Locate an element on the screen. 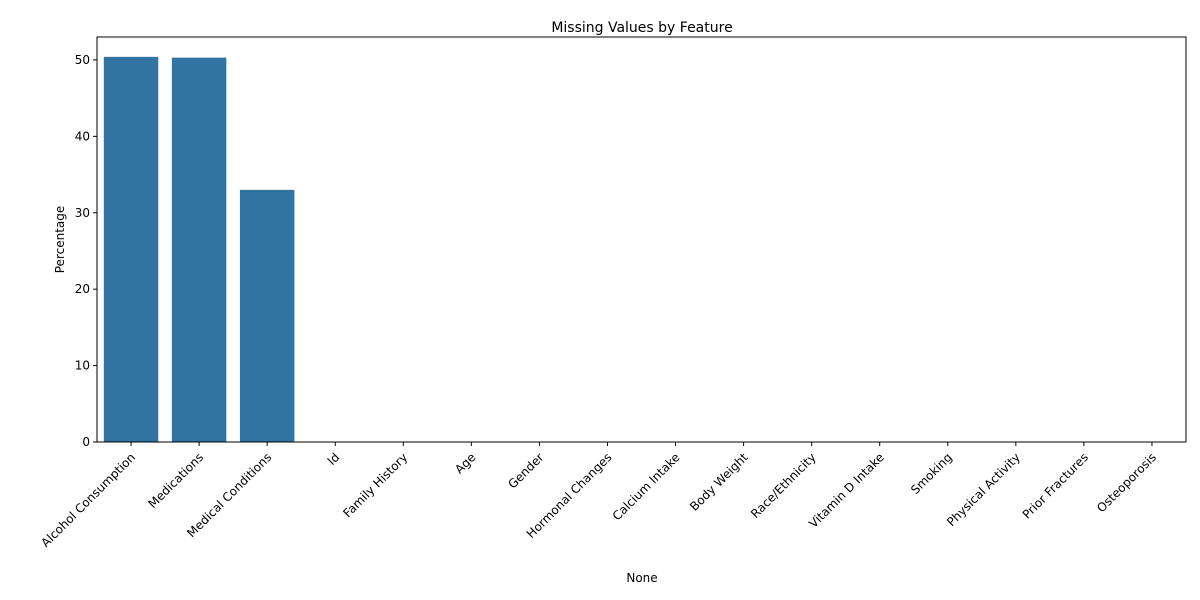  y-tick-label: 40 is located at coordinates (82, 136).